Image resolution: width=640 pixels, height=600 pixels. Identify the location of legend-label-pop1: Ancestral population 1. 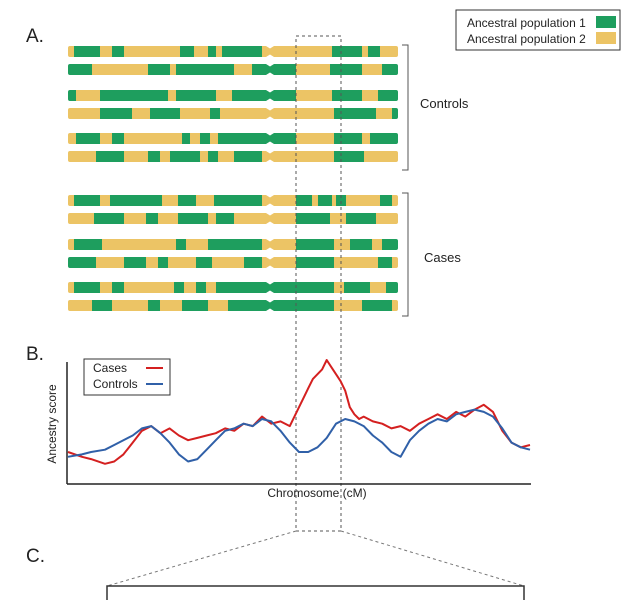
(526, 23).